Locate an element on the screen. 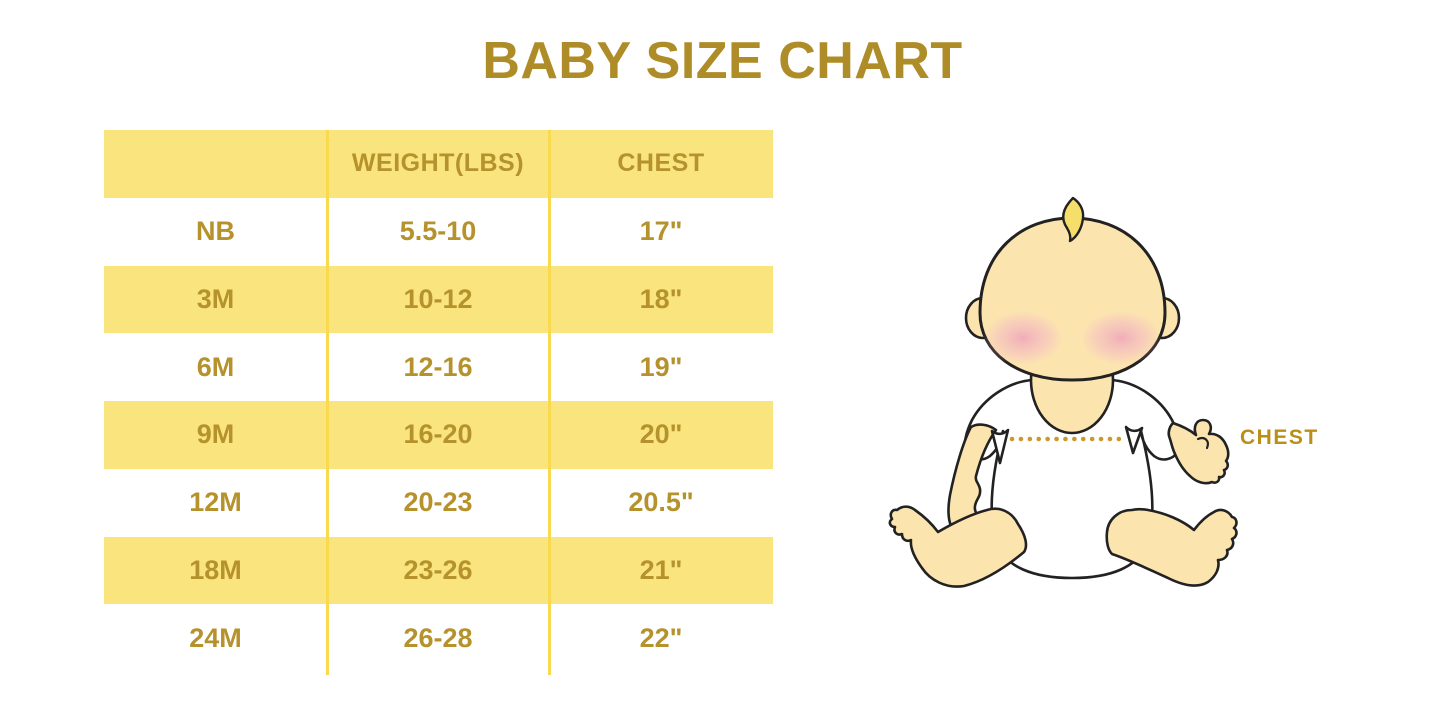 The width and height of the screenshot is (1445, 723). table-row: 12M 20-23 20.5" is located at coordinates (438, 503).